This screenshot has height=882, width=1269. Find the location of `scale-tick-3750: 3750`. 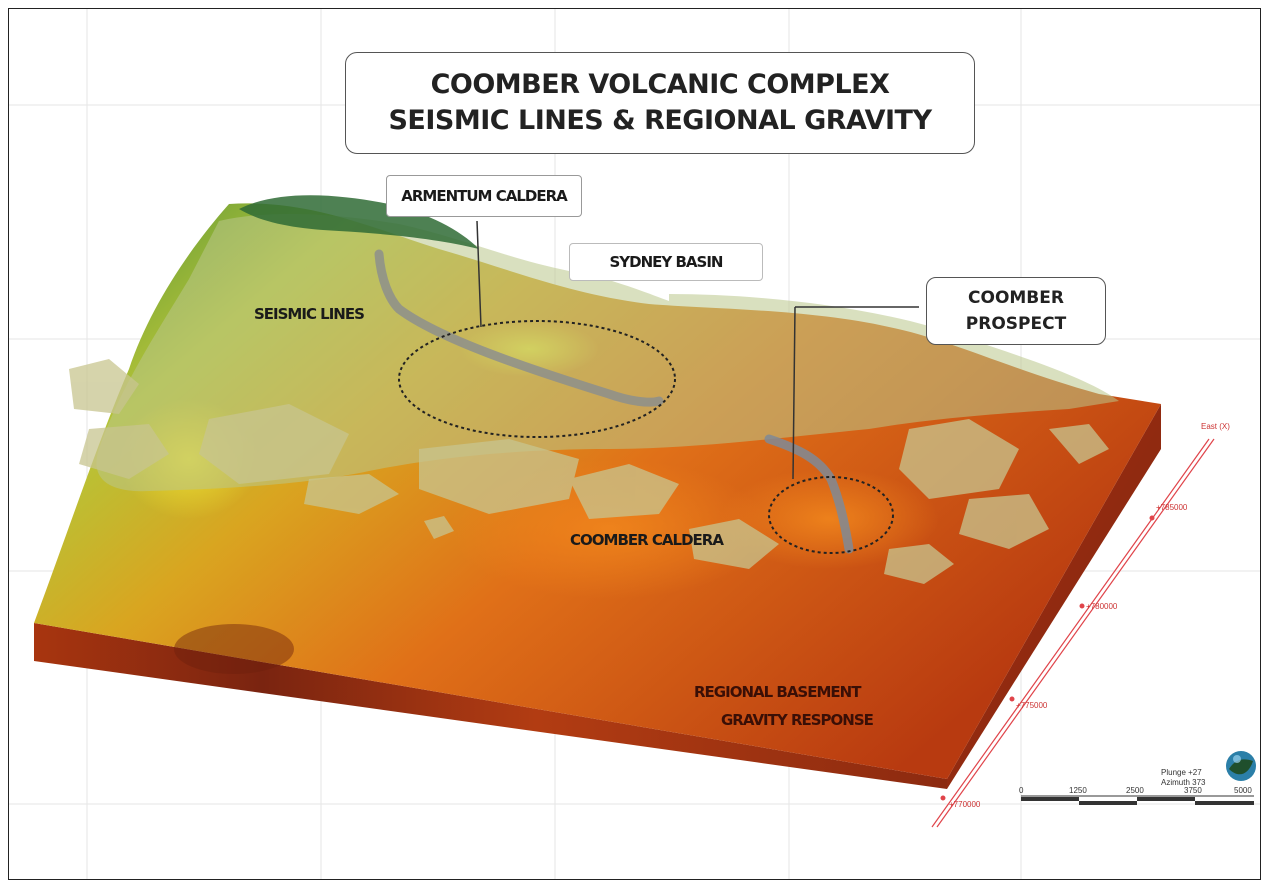

scale-tick-3750: 3750 is located at coordinates (1193, 790).